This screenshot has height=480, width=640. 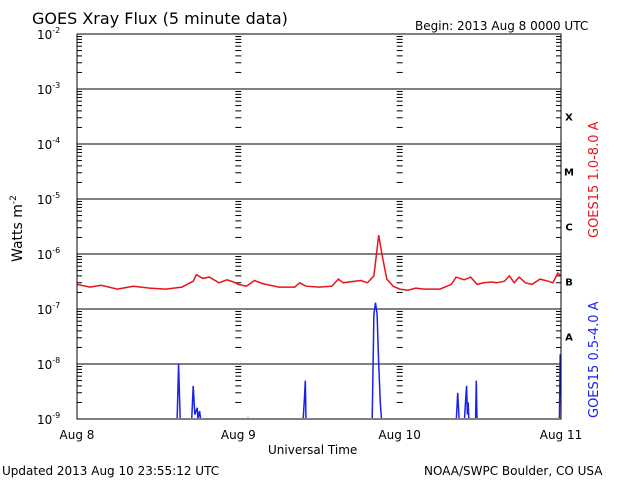 I want to click on y-tick-label: 10⁻⁴, so click(x=48, y=144).